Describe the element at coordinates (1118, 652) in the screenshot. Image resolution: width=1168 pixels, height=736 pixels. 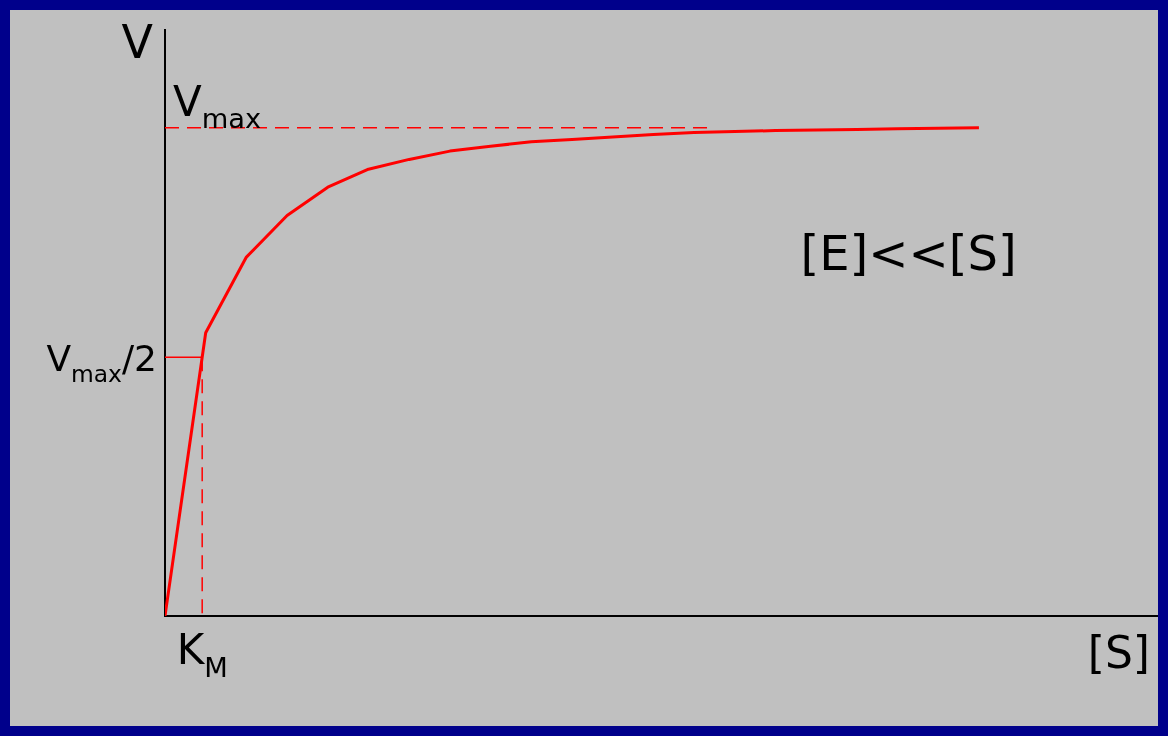
I see `x-axis-title: [S]` at that location.